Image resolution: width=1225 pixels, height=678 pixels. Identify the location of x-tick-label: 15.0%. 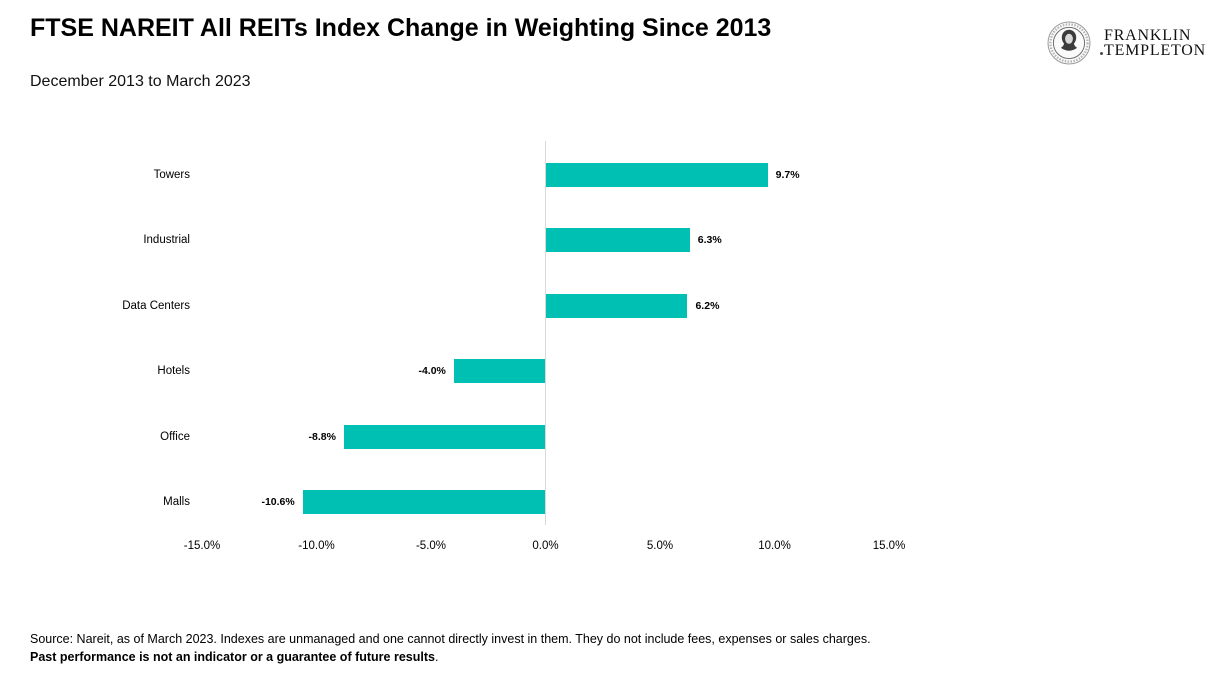
(889, 546).